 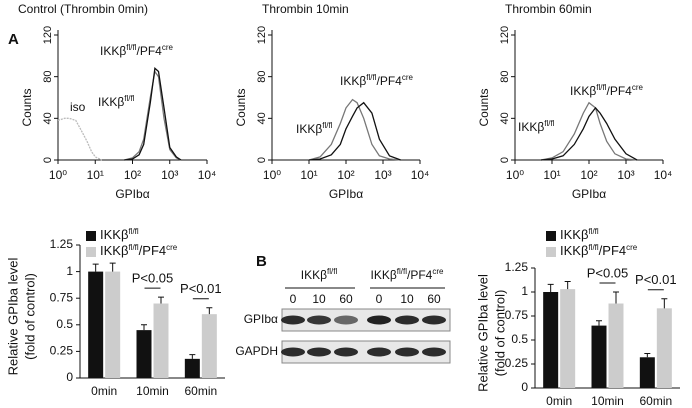 What do you see at coordinates (262, 118) in the screenshot?
I see `y-tick-label: 40` at bounding box center [262, 118].